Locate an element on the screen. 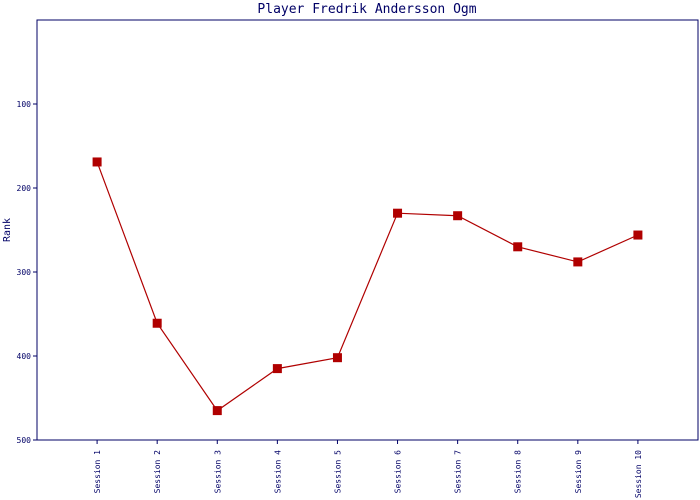  y-tick-label: 500 is located at coordinates (24, 440).